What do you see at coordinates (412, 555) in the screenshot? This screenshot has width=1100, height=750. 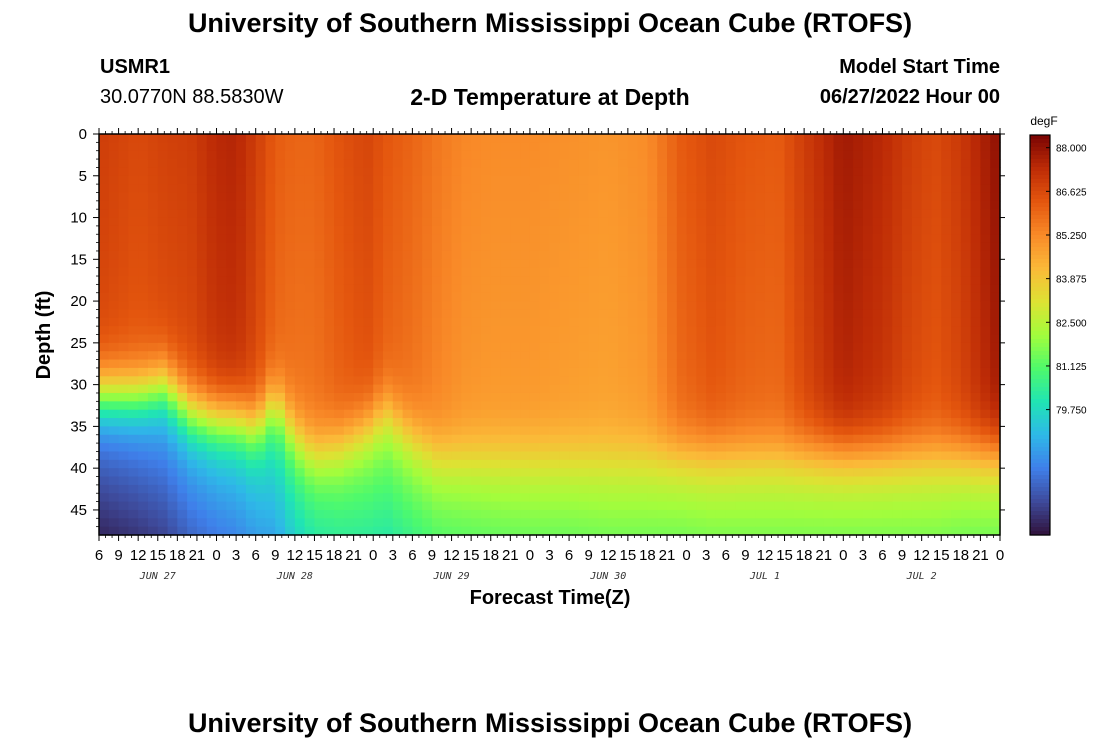 I see `x-tick-label: 6` at bounding box center [412, 555].